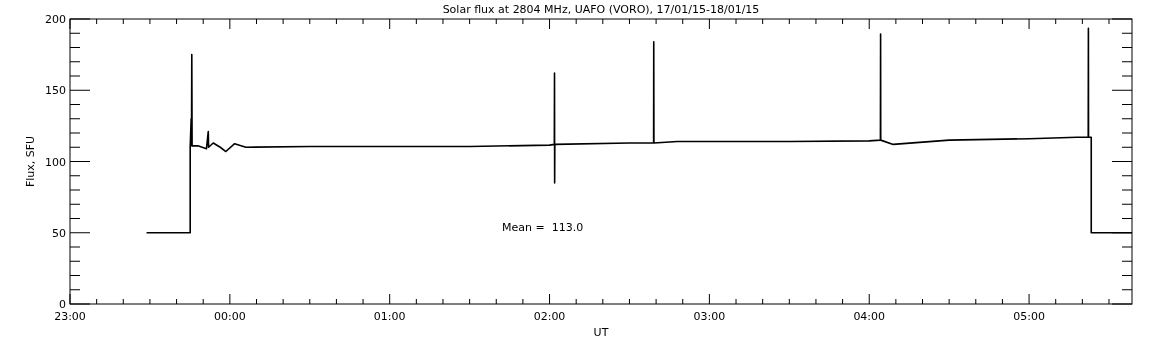 This screenshot has width=1152, height=345. I want to click on y-tick-label: 200, so click(55, 19).